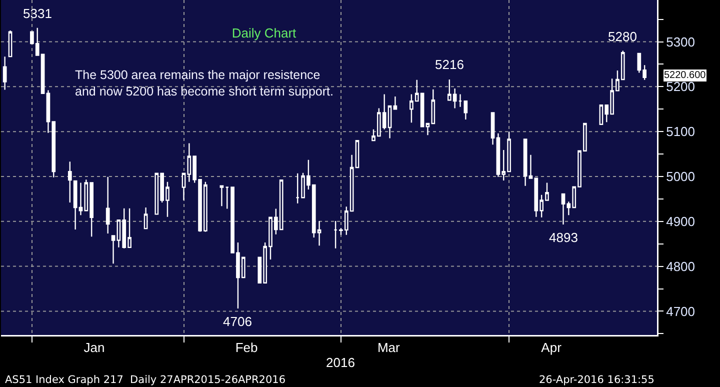 The image size is (720, 387). Describe the element at coordinates (389, 348) in the screenshot. I see `x-tick-label: Mar` at that location.